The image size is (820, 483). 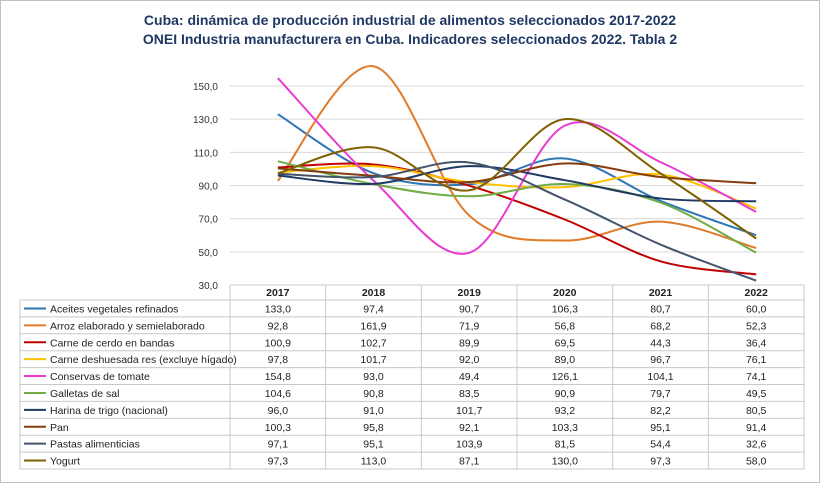 I want to click on data-label: 102,7, so click(x=373, y=343).